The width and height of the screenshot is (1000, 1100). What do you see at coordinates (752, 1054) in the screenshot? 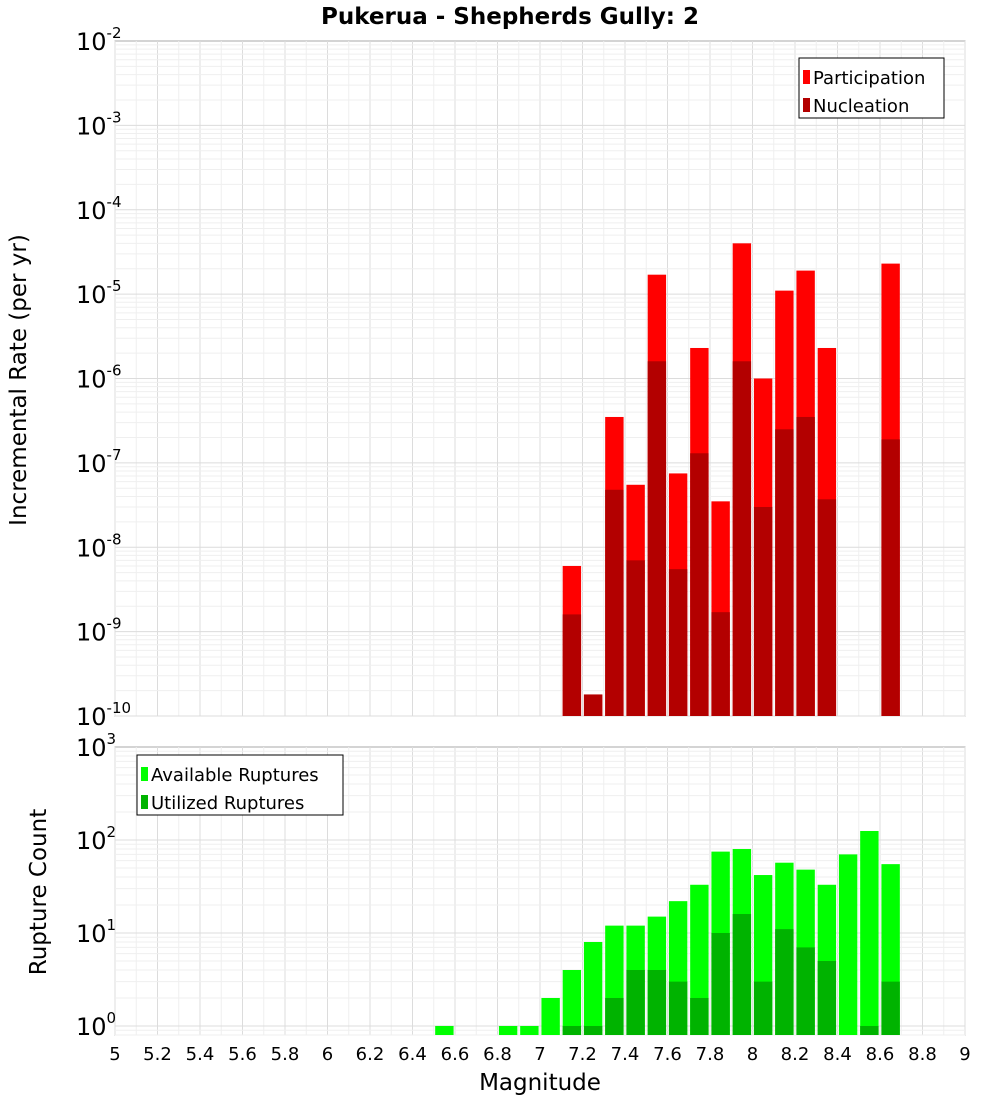
I see `x-tick-label: 8` at bounding box center [752, 1054].